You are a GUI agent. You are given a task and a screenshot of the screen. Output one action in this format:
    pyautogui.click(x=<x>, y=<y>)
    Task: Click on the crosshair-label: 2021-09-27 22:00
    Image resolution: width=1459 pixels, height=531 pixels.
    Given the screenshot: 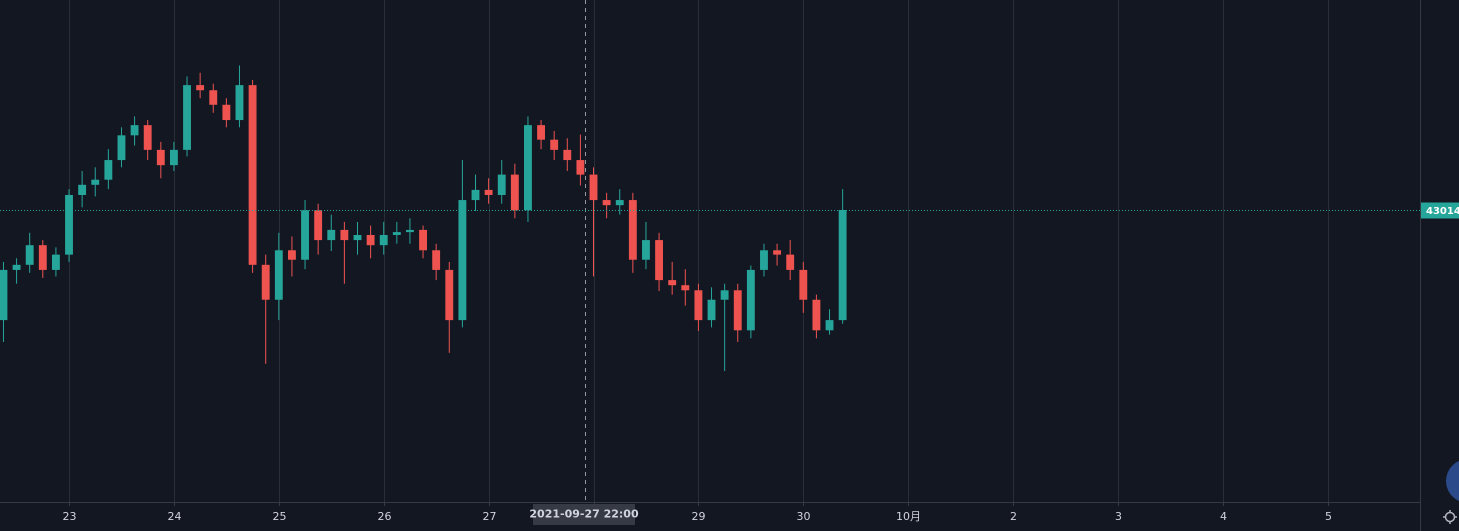 What is the action you would take?
    pyautogui.click(x=584, y=514)
    